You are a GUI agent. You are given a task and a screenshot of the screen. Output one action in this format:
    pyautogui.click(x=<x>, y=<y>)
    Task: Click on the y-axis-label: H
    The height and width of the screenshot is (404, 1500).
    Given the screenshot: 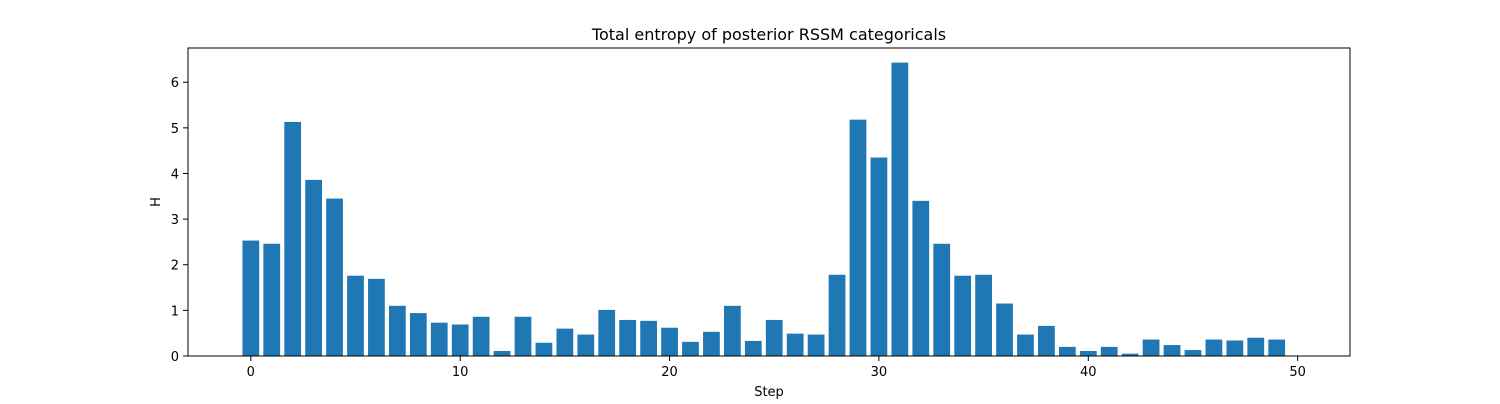 What is the action you would take?
    pyautogui.click(x=156, y=202)
    